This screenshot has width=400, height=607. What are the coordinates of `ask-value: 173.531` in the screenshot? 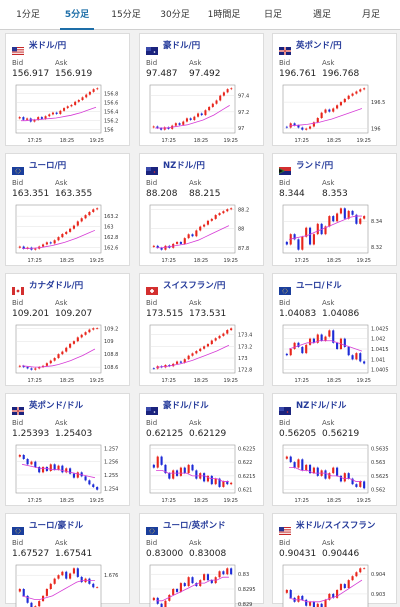 It's located at (208, 314).